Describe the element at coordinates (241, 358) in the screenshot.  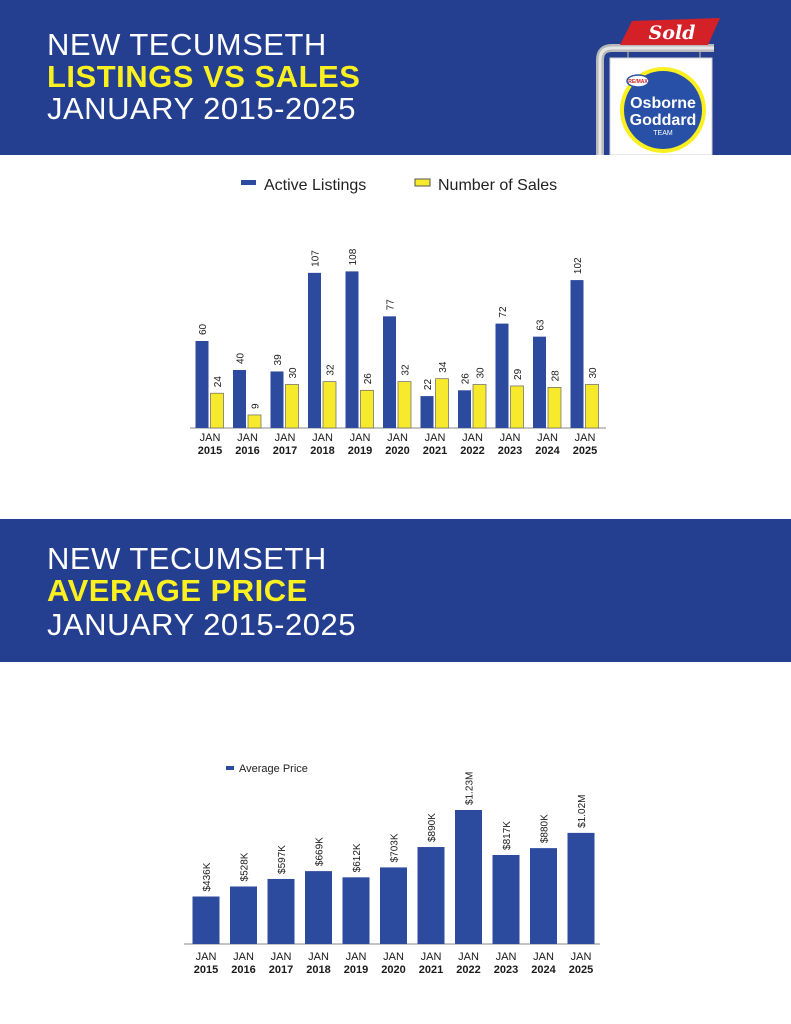
I see `data-label: 40` at that location.